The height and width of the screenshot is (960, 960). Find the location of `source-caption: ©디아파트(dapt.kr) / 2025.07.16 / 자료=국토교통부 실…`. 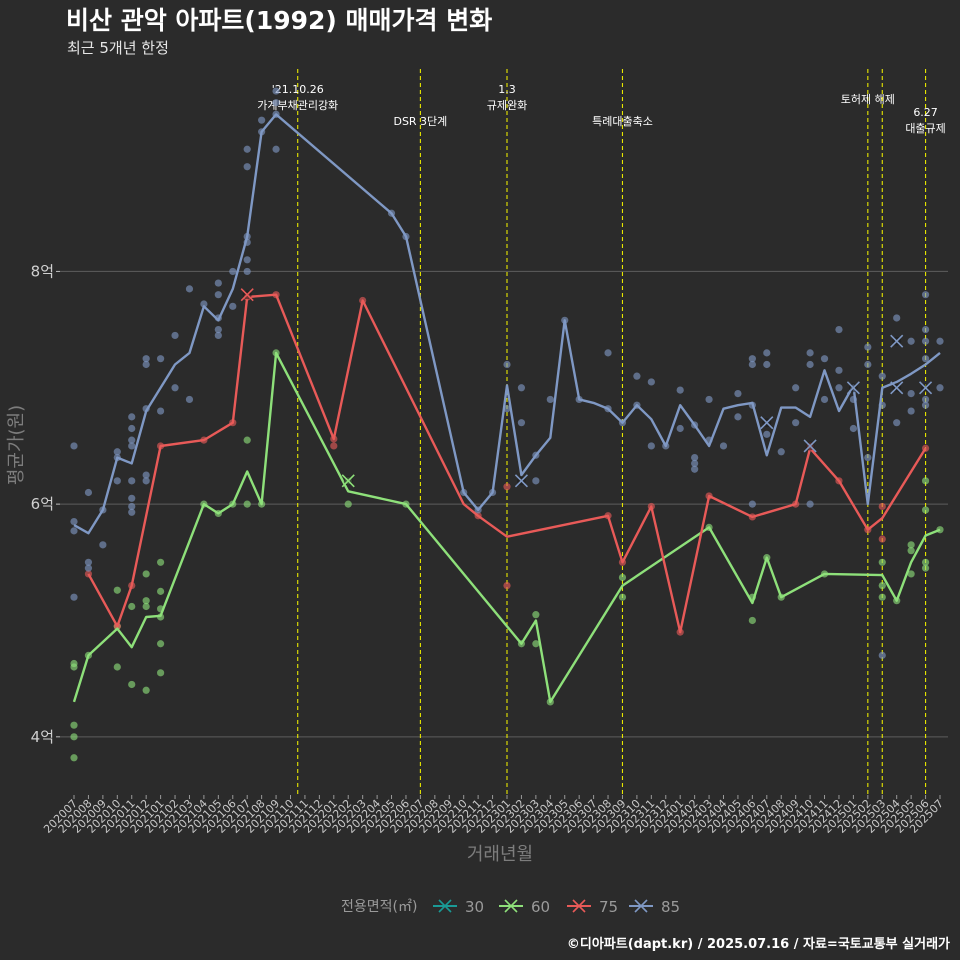

source-caption: ©디아파트(dapt.kr) / 2025.07.16 / 자료=국토교통부 실… is located at coordinates (758, 944).